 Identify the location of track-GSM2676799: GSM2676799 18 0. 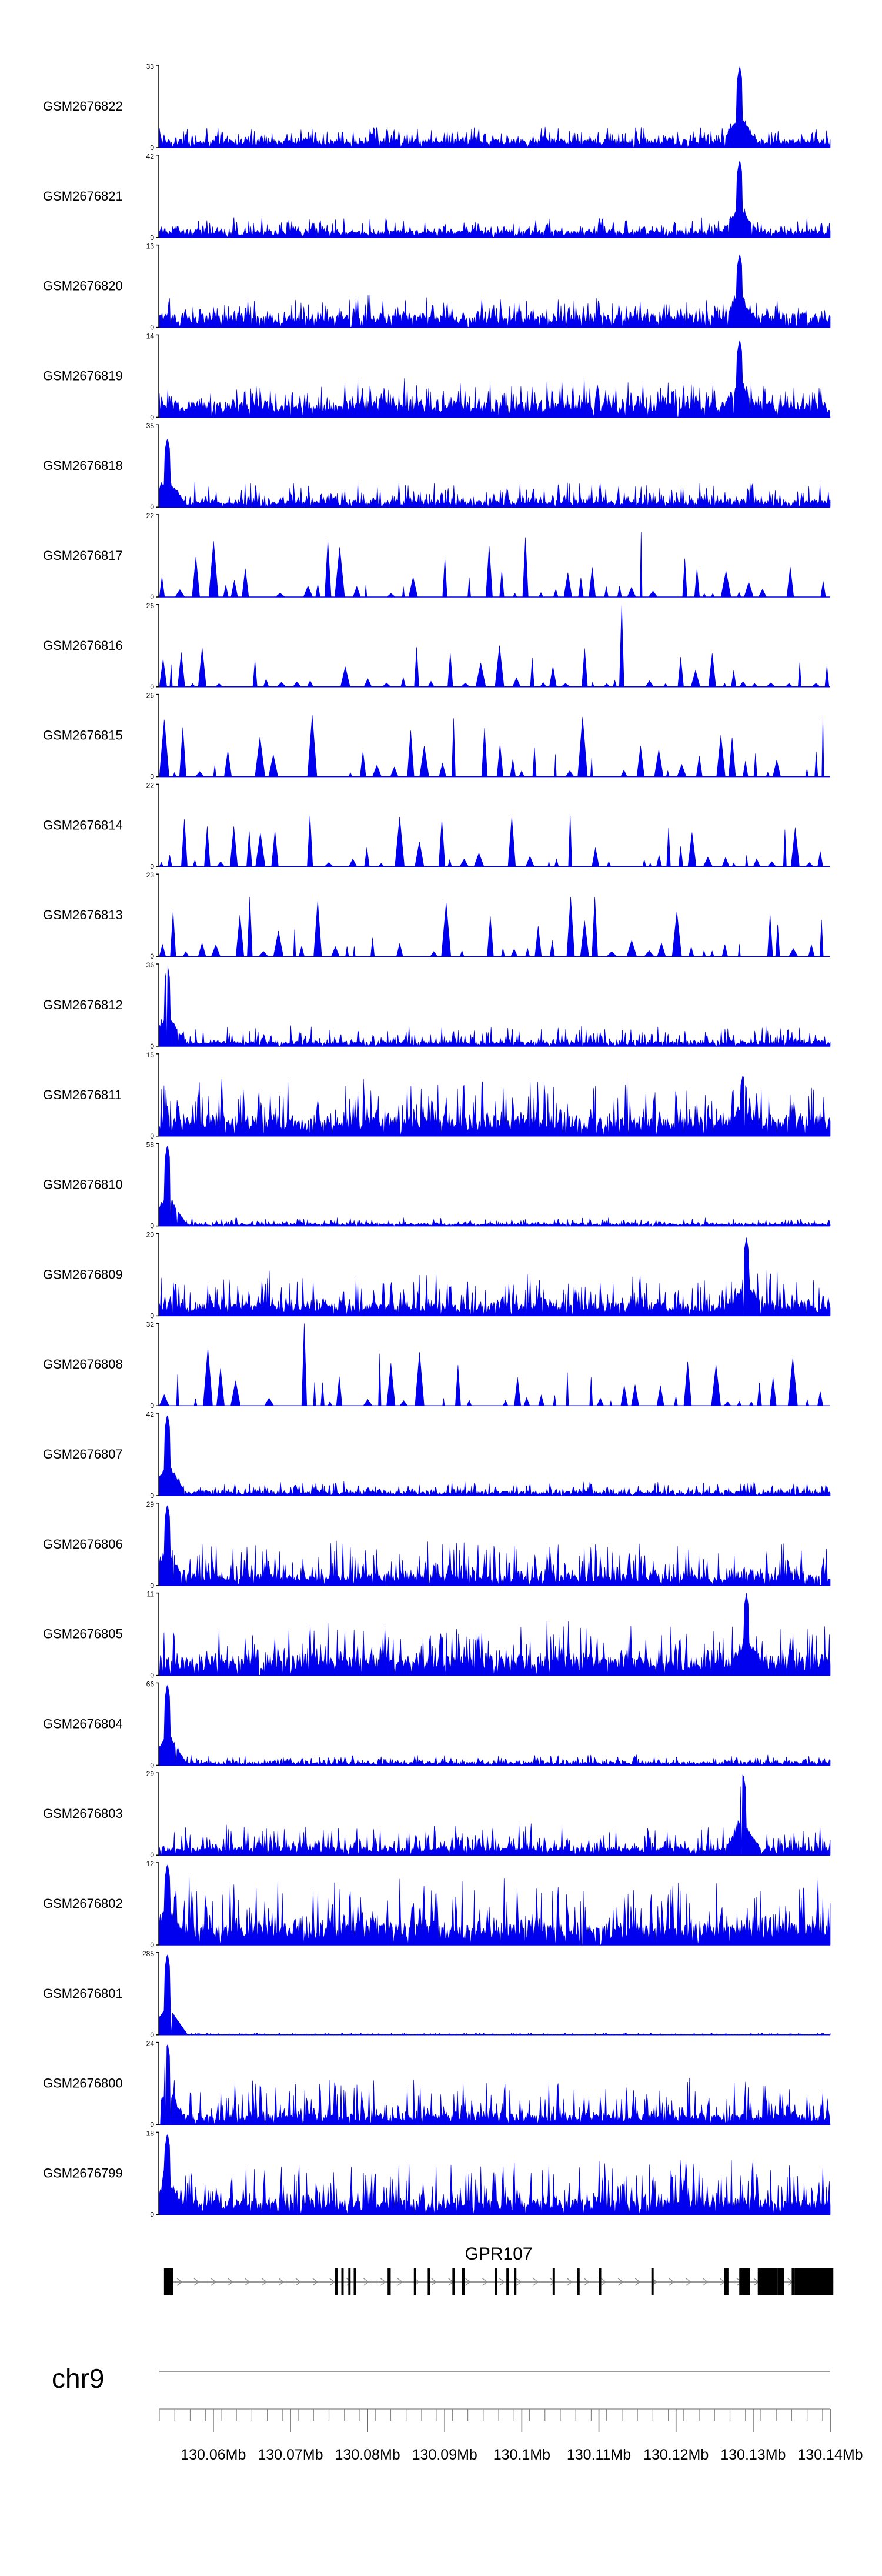
(437, 2173).